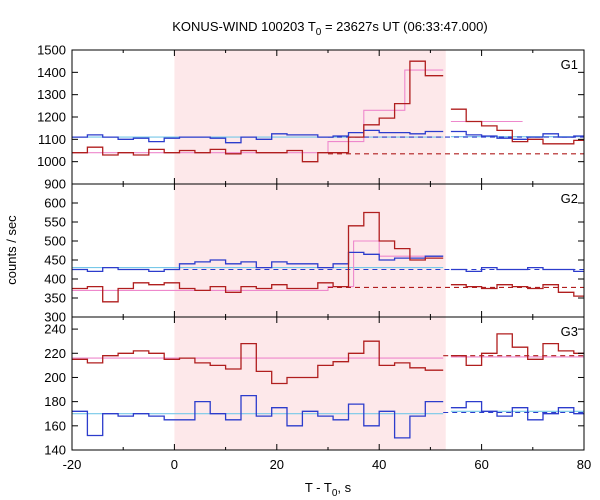 The height and width of the screenshot is (500, 600). What do you see at coordinates (174, 464) in the screenshot?
I see `x-tick-label: 0` at bounding box center [174, 464].